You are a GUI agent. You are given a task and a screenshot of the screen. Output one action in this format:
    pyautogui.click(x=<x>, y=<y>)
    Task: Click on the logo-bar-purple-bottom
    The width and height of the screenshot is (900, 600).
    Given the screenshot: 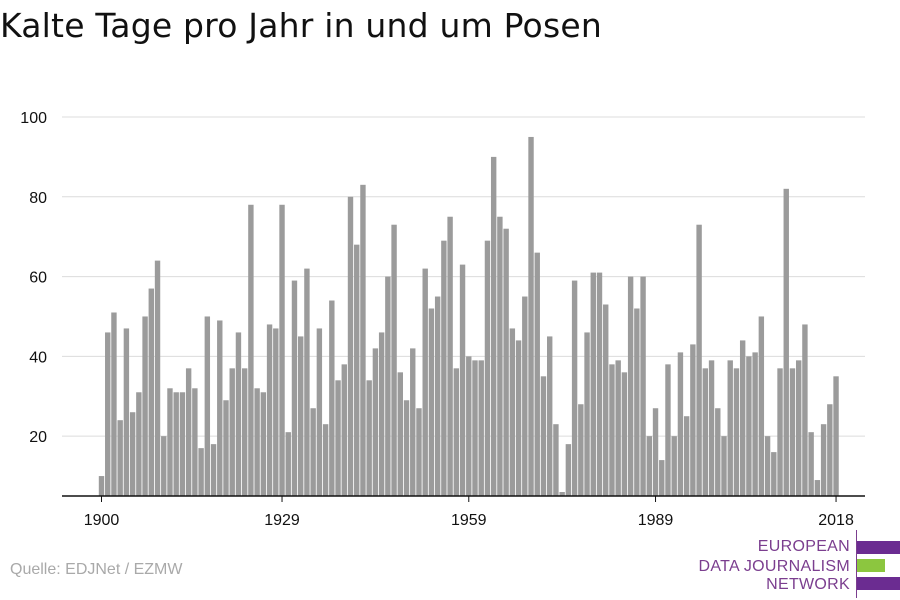 What is the action you would take?
    pyautogui.click(x=878, y=583)
    